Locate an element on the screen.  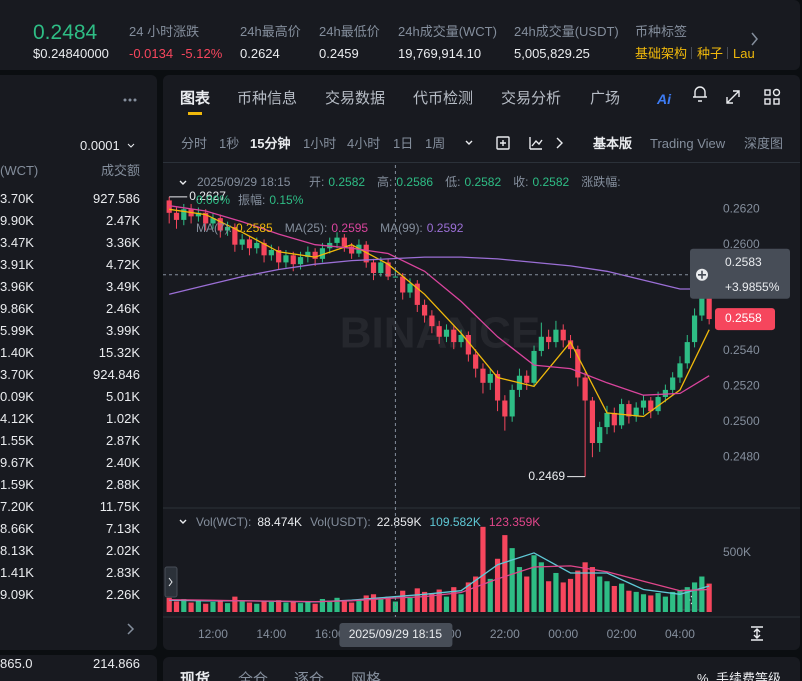
interval: 1日 is located at coordinates (403, 143).